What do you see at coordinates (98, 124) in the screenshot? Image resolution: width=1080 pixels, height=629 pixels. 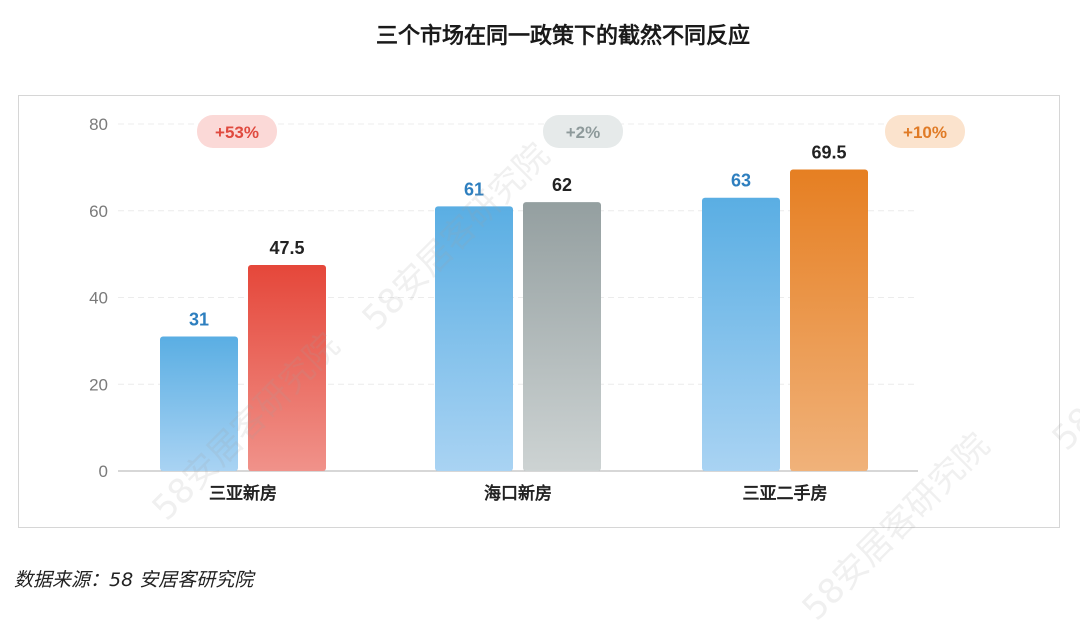 I see `y-tick-label: 80` at bounding box center [98, 124].